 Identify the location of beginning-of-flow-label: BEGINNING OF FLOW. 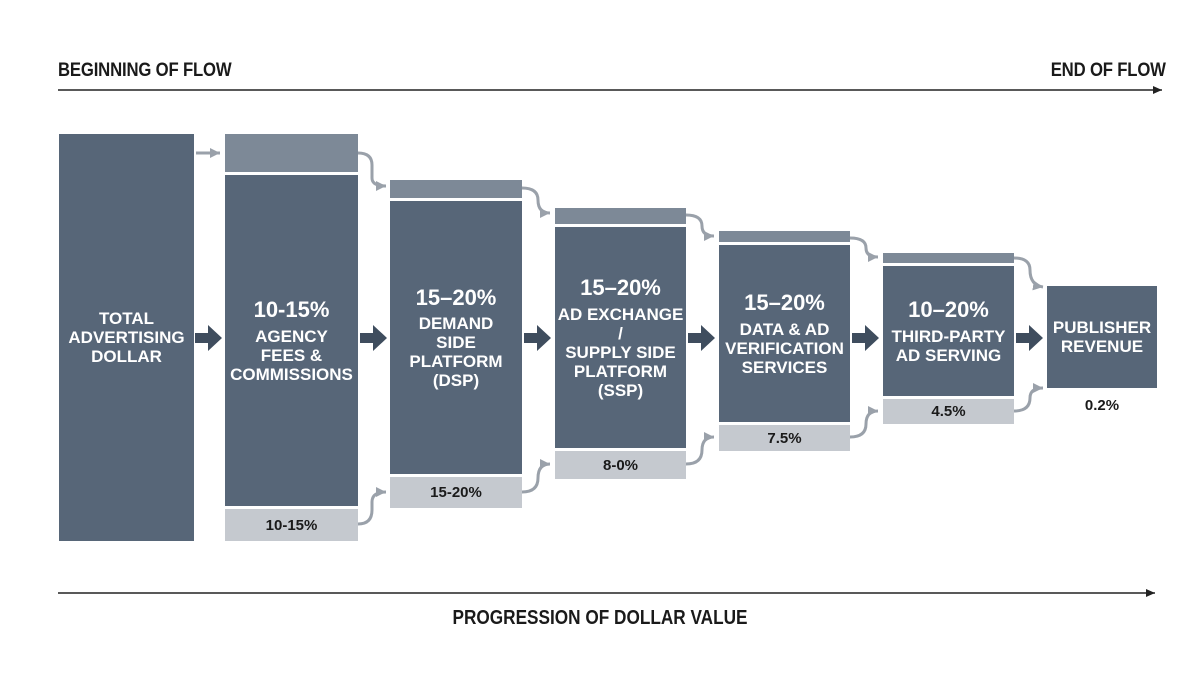
(145, 70).